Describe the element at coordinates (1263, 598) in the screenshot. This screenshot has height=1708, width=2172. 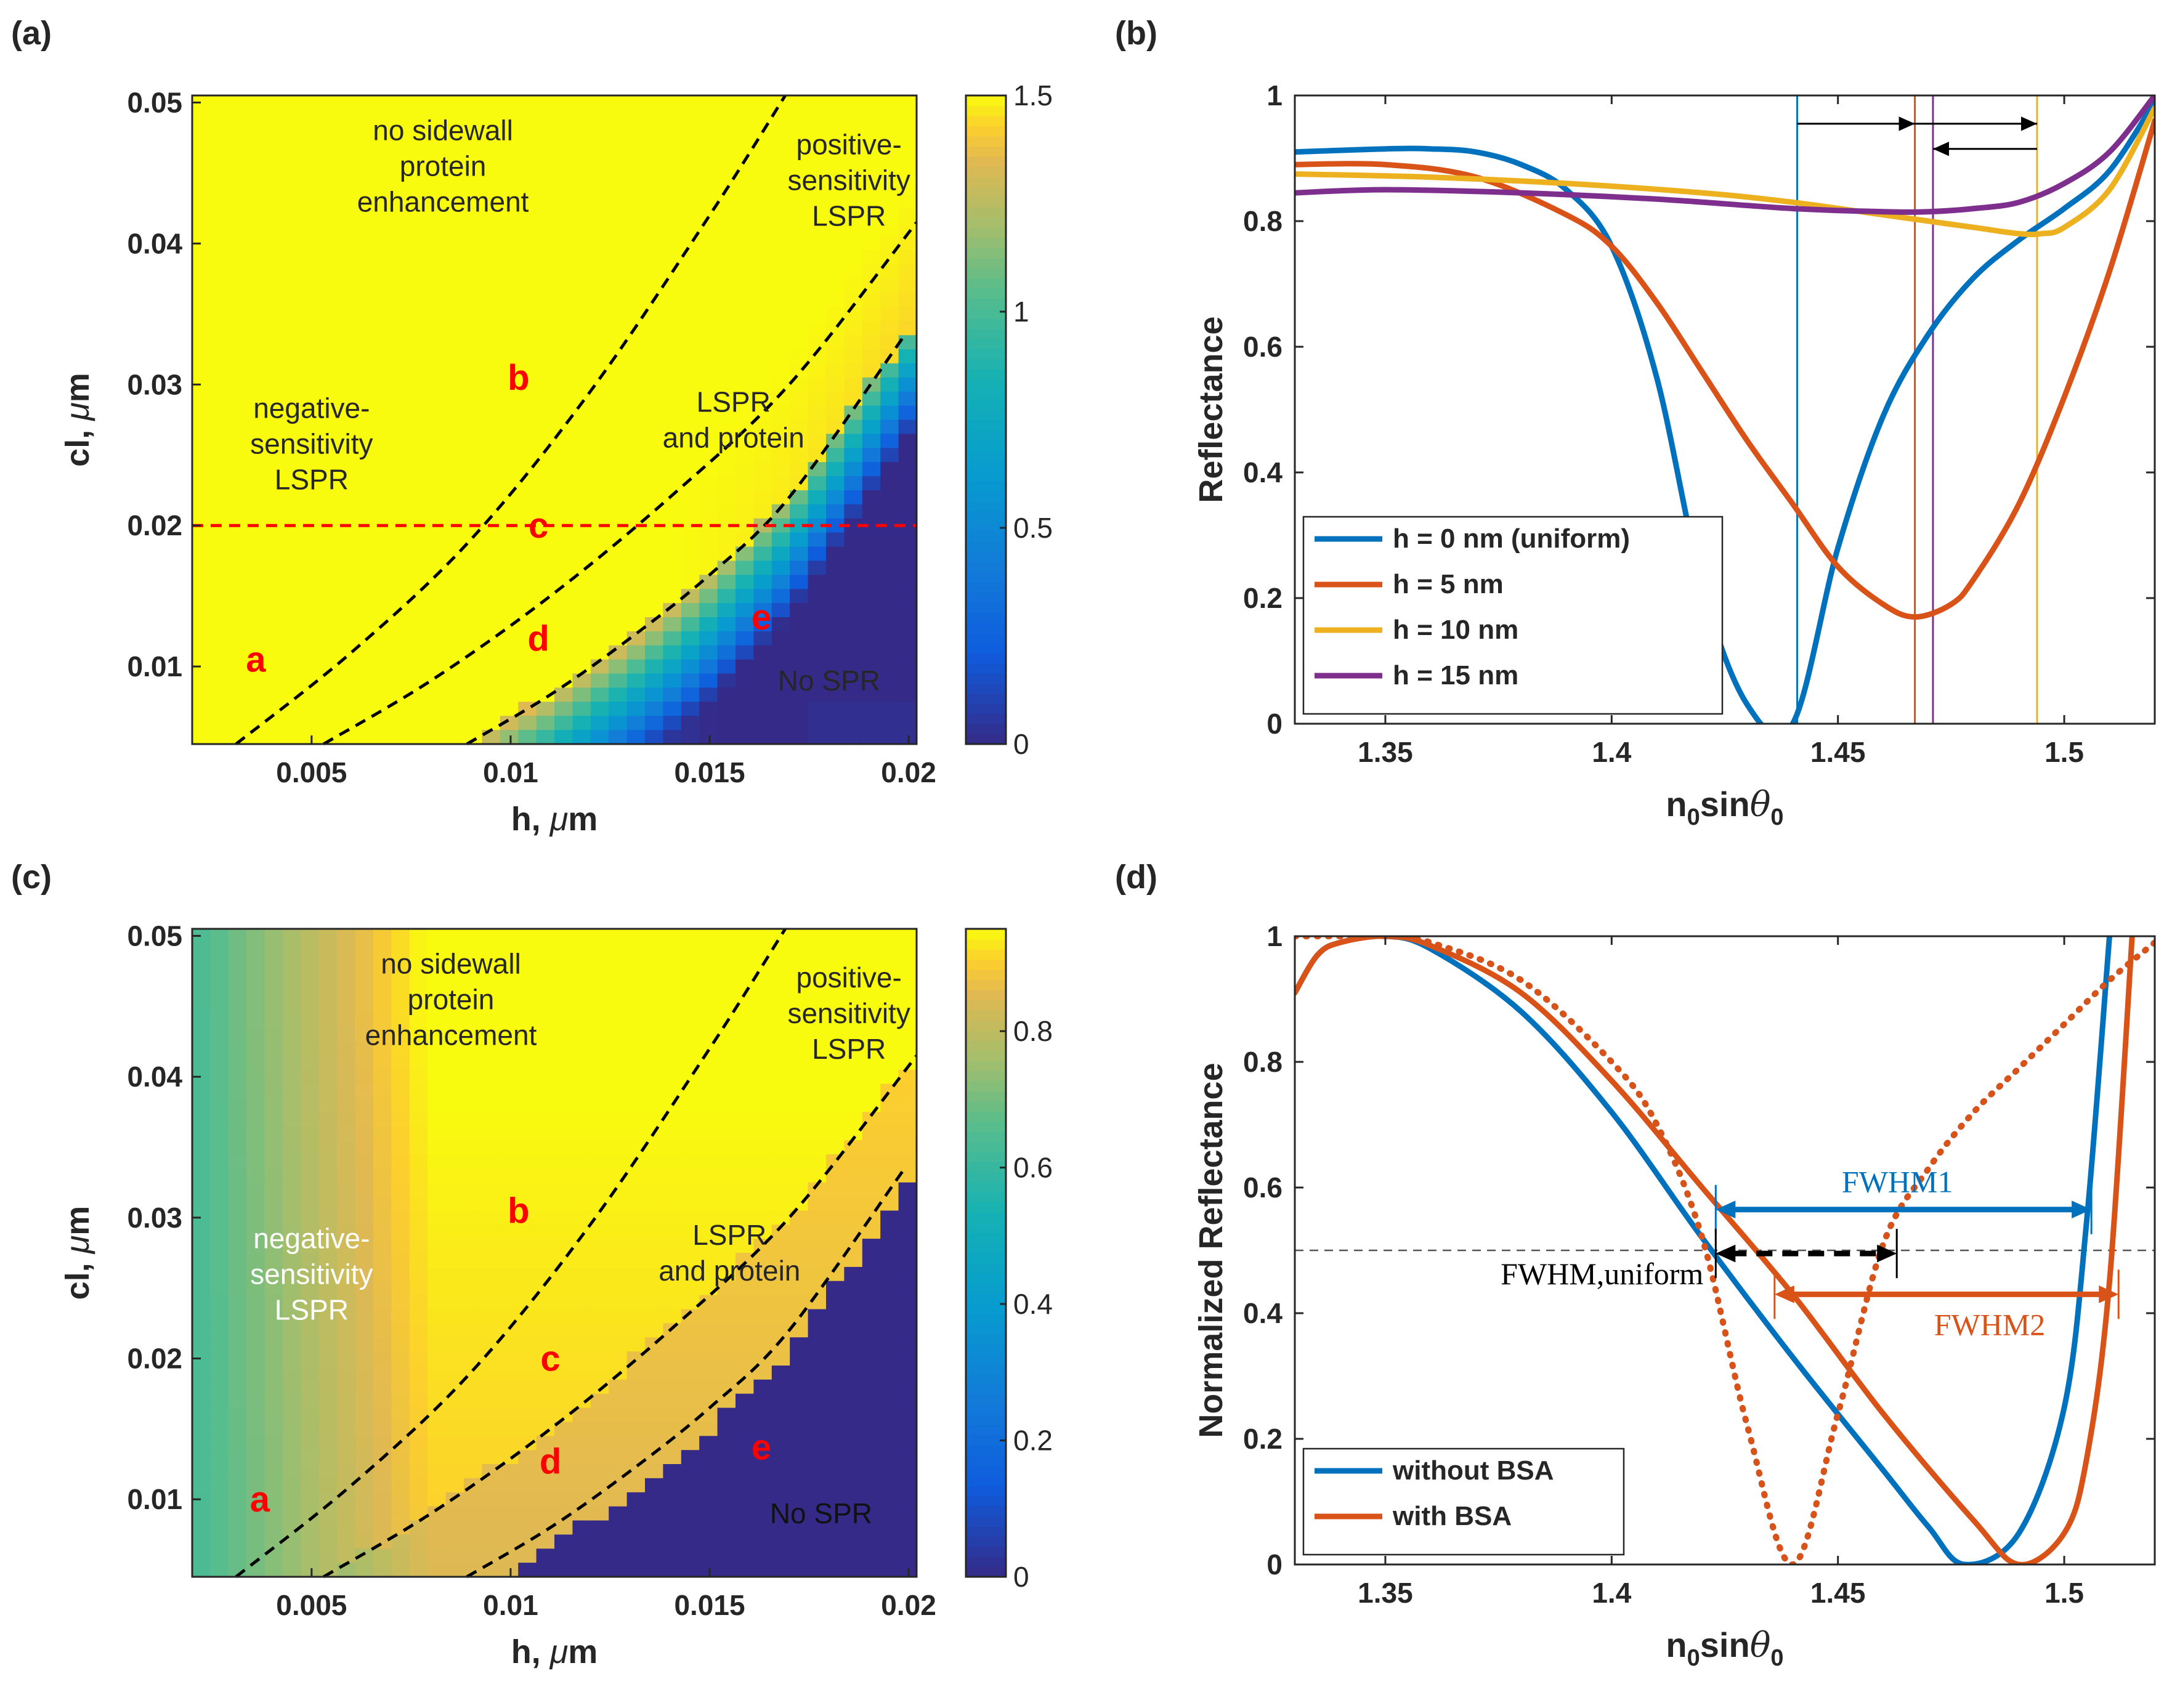
I see `y-tick-label: 0.2` at that location.